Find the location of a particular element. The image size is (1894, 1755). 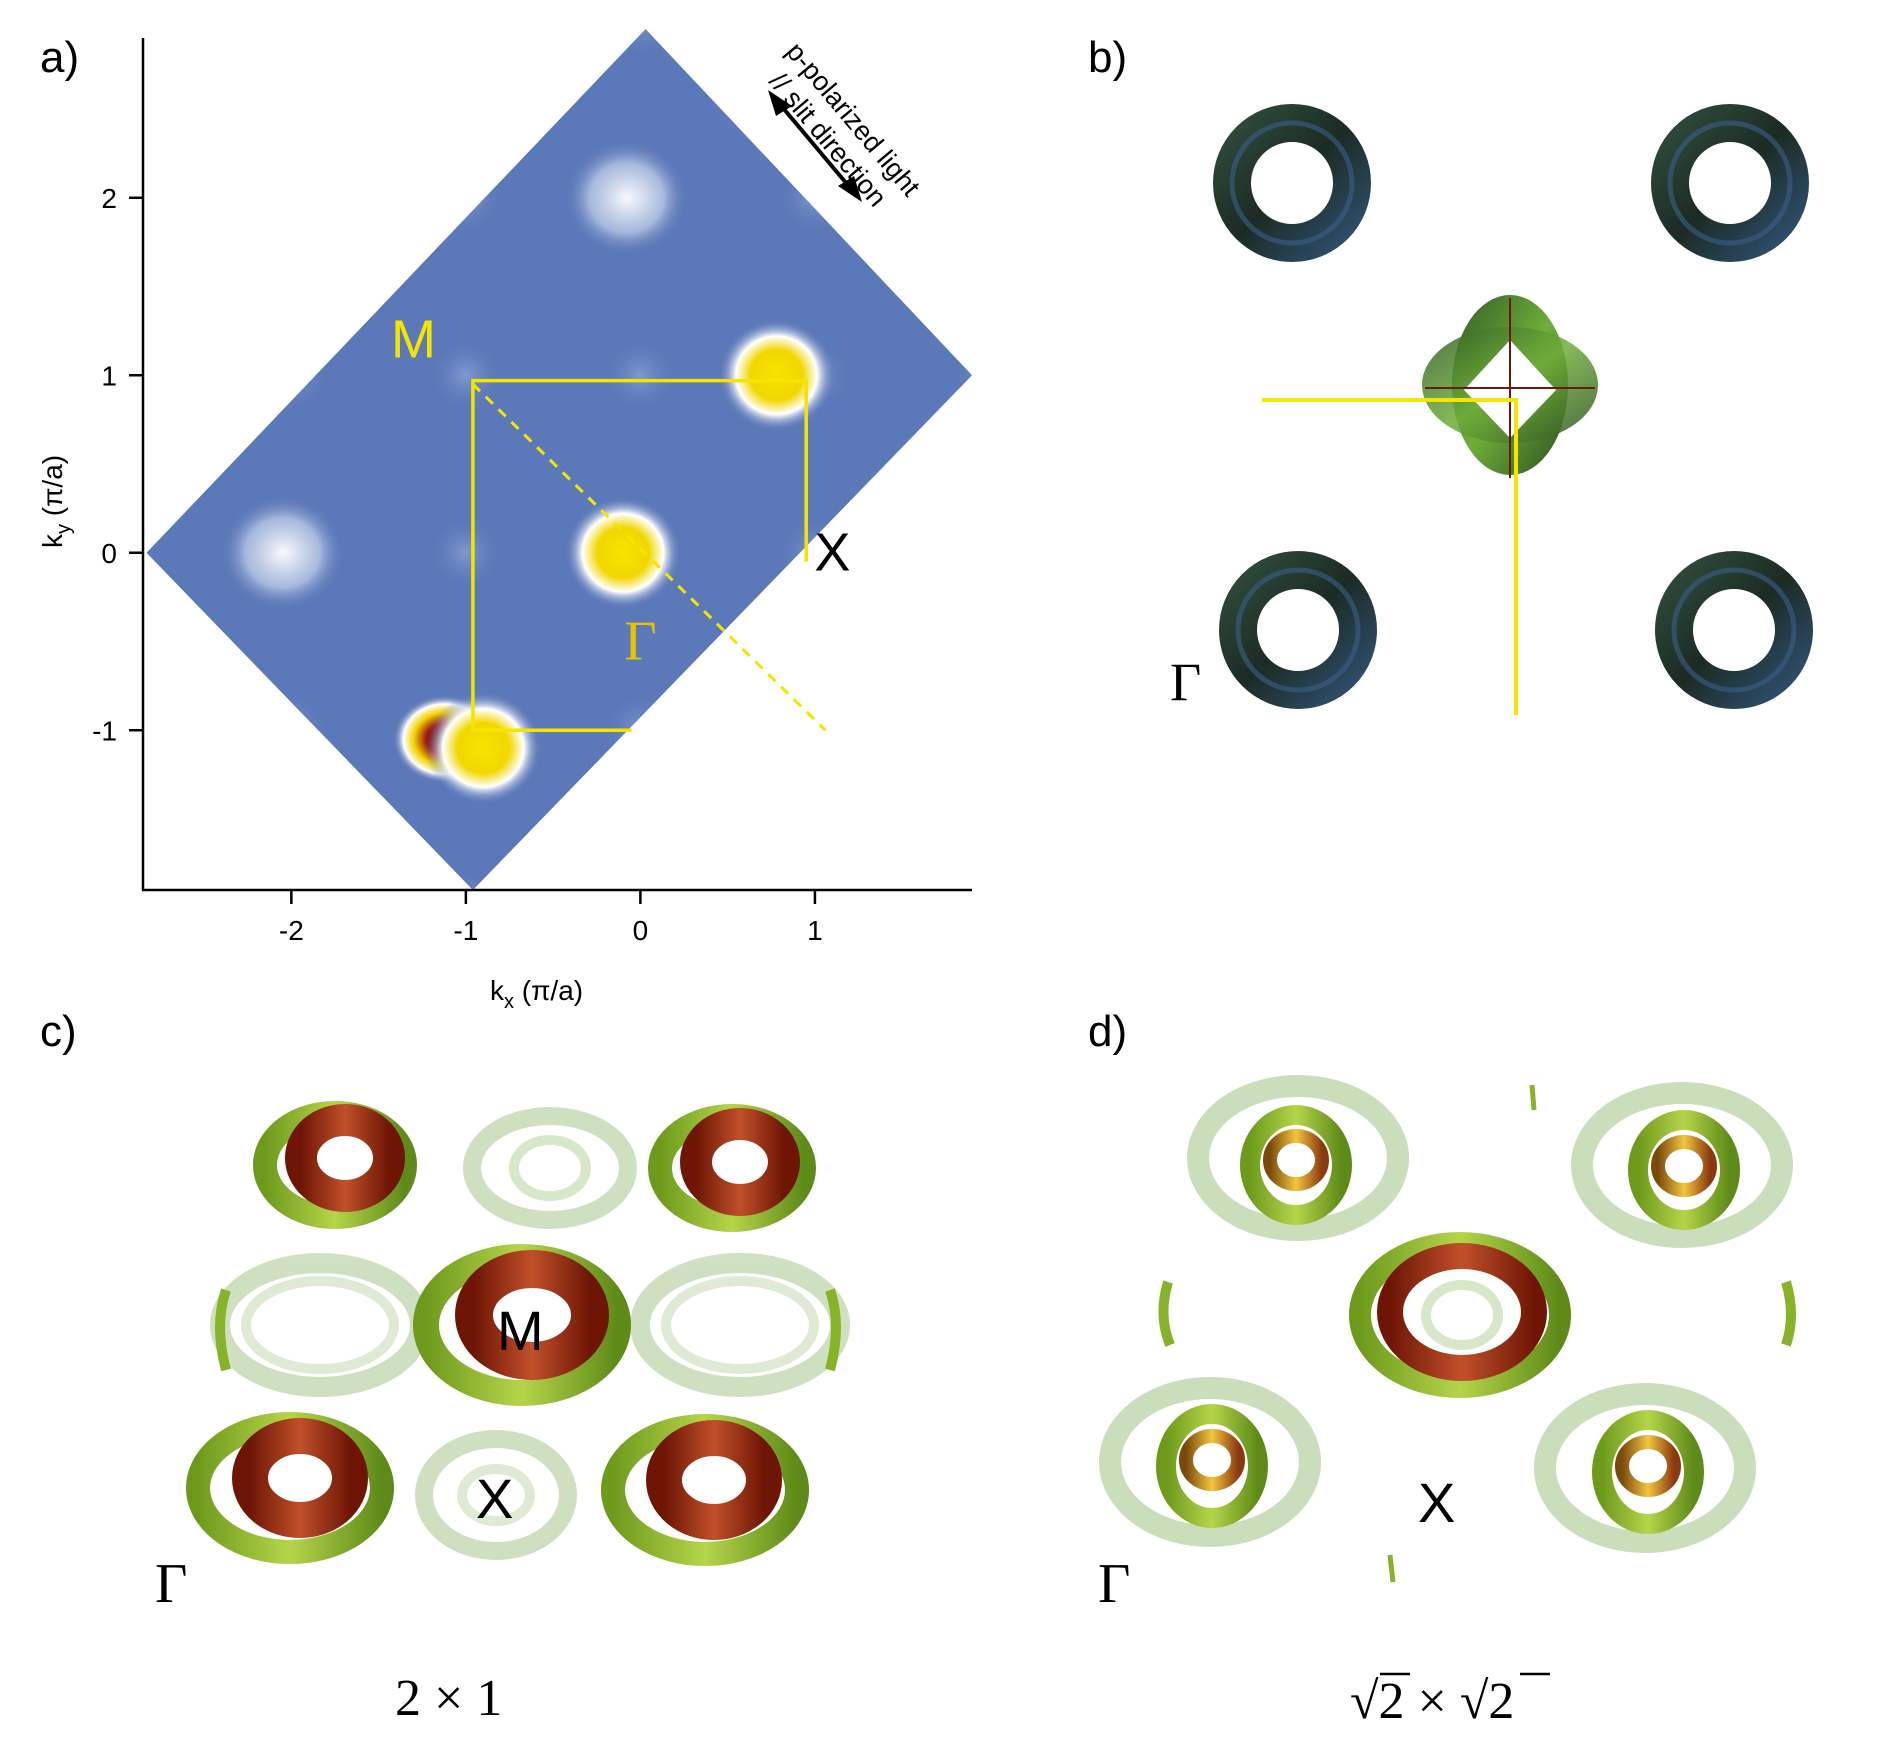

pocket-d-edge-left is located at coordinates (1166, 1313).